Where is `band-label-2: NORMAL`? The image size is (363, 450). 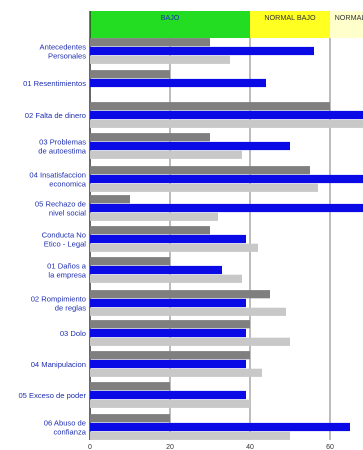
band-label-2: NORMAL is located at coordinates (349, 17).